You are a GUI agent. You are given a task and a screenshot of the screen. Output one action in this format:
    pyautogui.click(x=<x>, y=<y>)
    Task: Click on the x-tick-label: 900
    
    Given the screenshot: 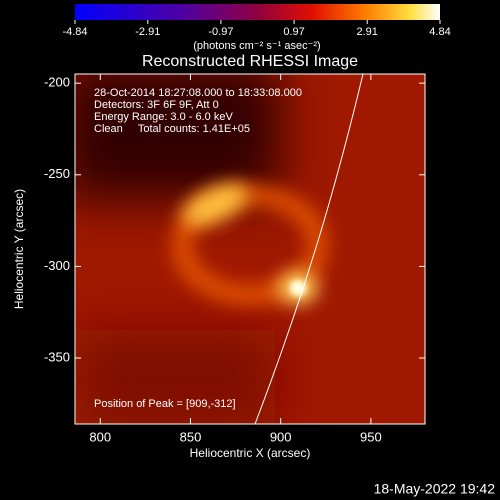 What is the action you would take?
    pyautogui.click(x=281, y=436)
    